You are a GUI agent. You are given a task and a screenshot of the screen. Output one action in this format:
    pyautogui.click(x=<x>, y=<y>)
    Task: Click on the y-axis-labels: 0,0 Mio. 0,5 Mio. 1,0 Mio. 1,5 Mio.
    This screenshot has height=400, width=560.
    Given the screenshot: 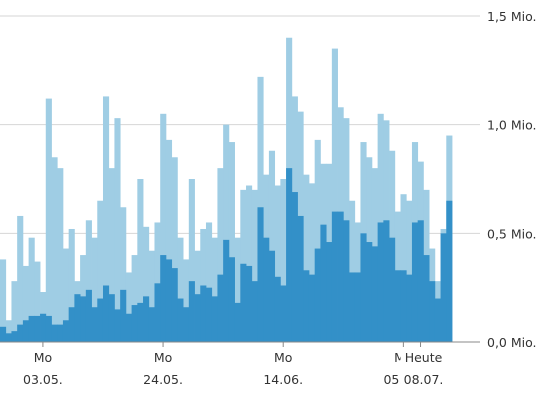 What is the action you would take?
    pyautogui.click(x=512, y=179)
    